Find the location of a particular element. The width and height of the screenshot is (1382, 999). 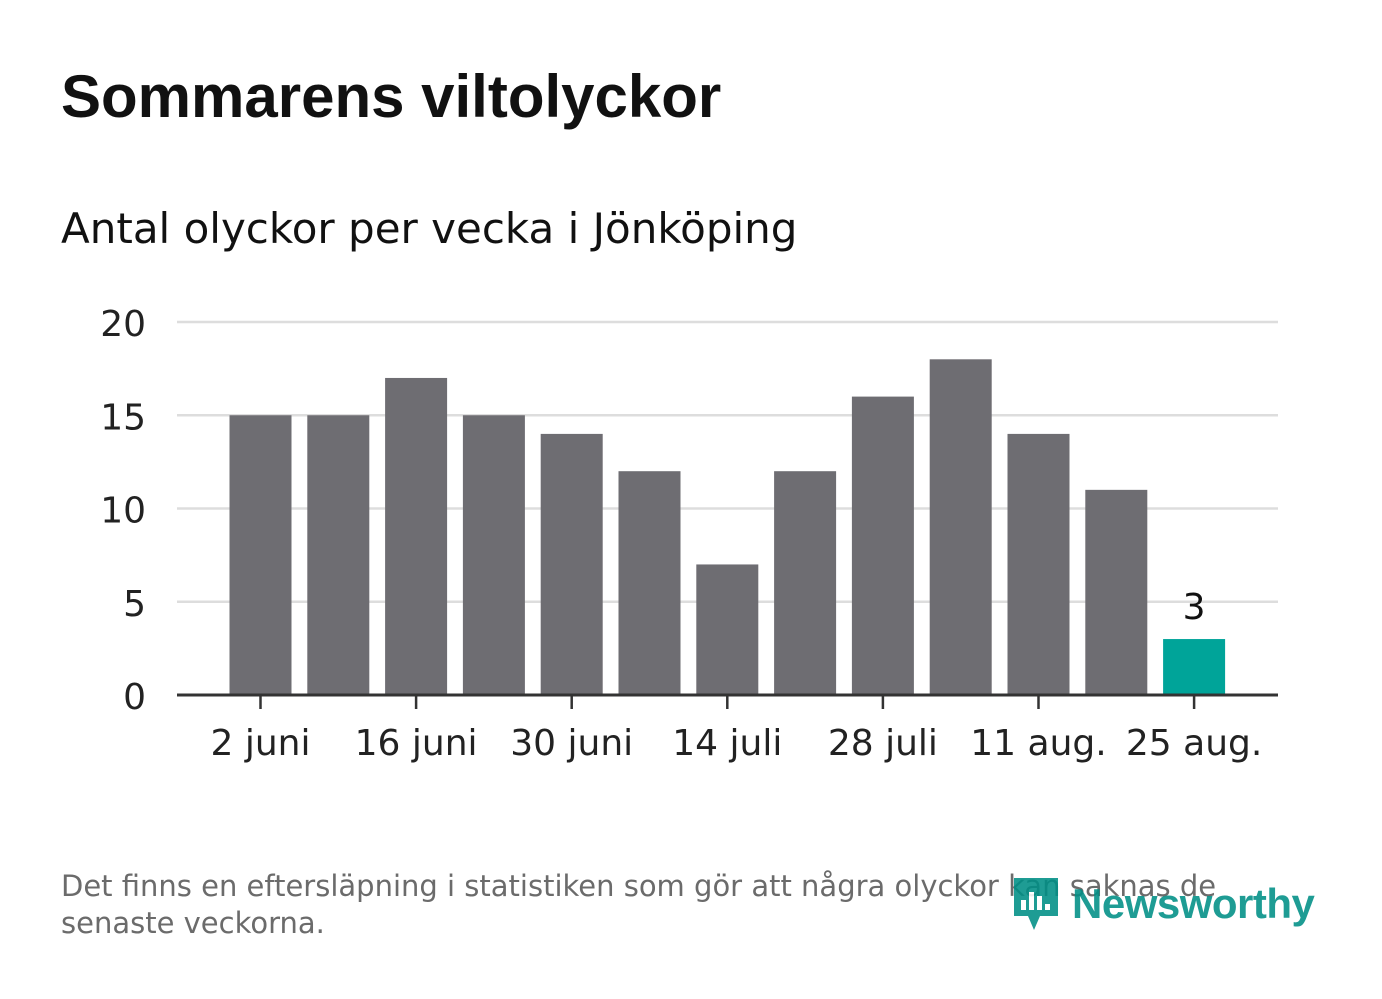

newsworthy-logo-icon is located at coordinates (1036, 904).